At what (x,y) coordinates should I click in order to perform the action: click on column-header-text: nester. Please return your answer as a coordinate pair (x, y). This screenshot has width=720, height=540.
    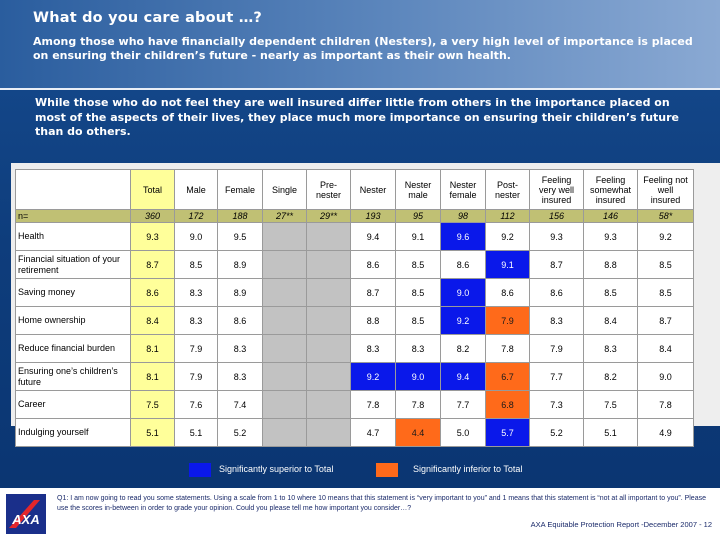
    Looking at the image, I should click on (328, 194).